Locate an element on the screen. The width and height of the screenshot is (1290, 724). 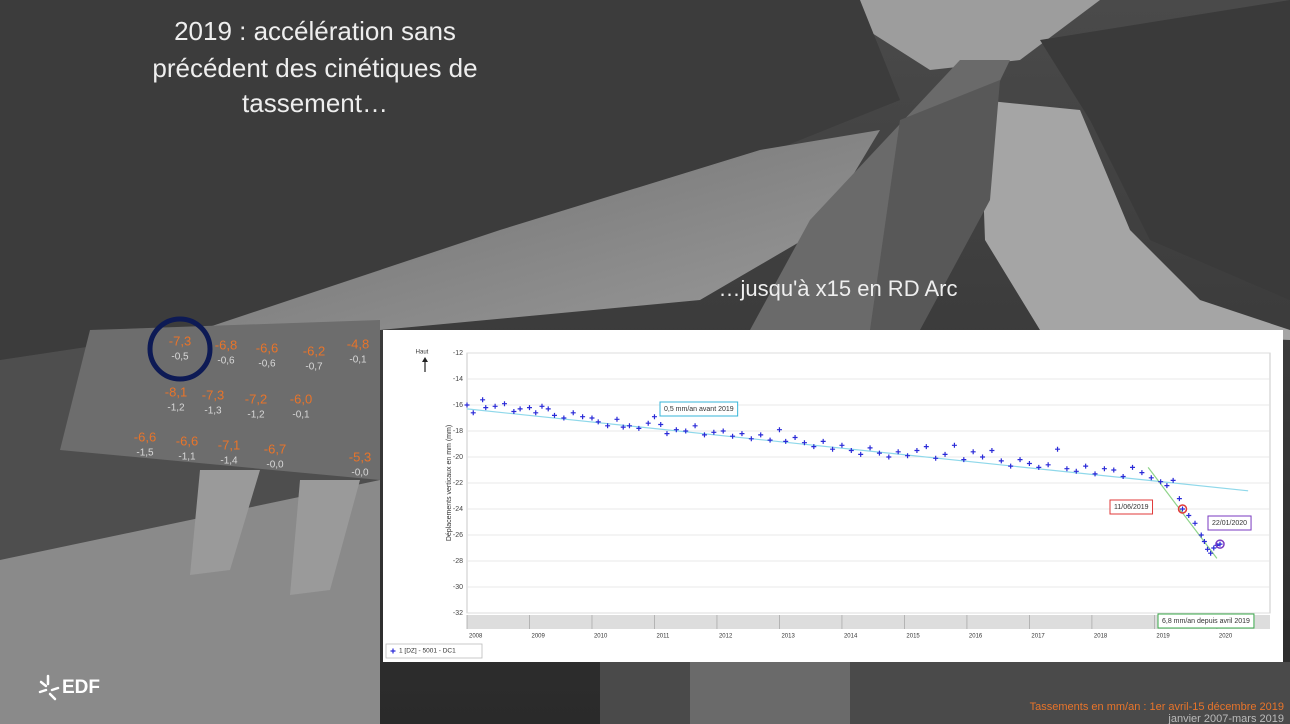
footer-line: janvier 2007-mars 2019 is located at coordinates (1225, 718).